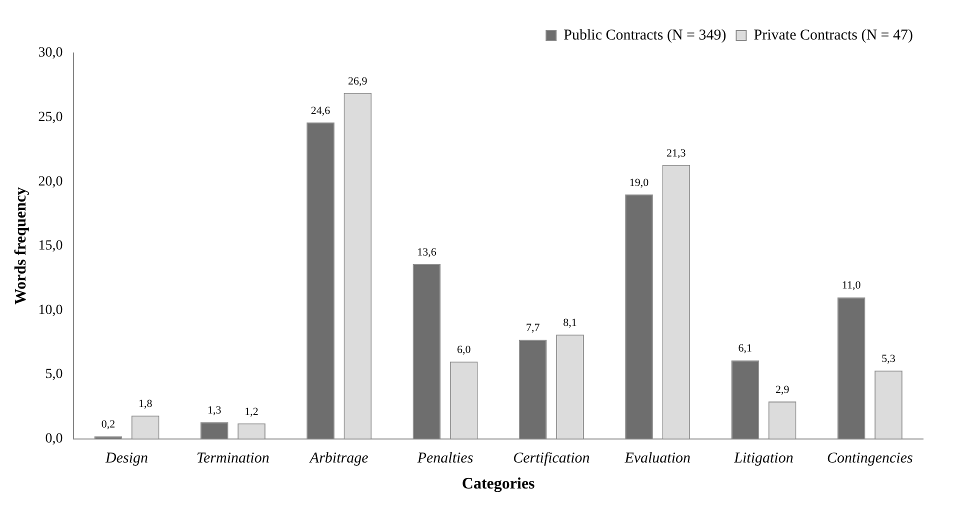 This screenshot has width=955, height=510. I want to click on x-tick-label: Litigation, so click(763, 458).